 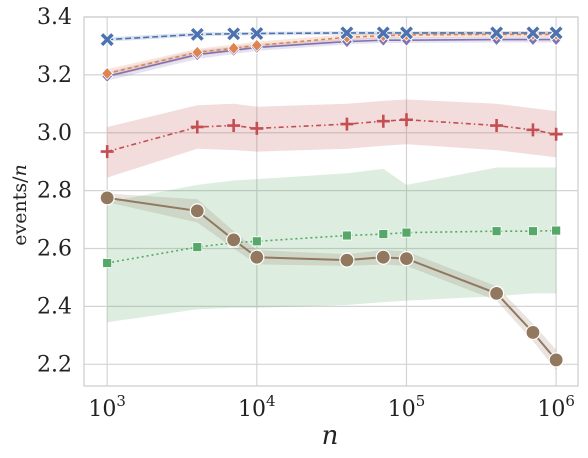 I want to click on y-tick-label: 2.4, so click(x=54, y=306).